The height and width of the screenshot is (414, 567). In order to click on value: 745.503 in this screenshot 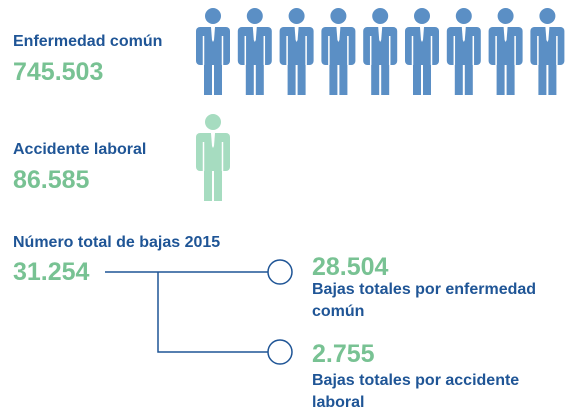, I will do `click(58, 72)`.